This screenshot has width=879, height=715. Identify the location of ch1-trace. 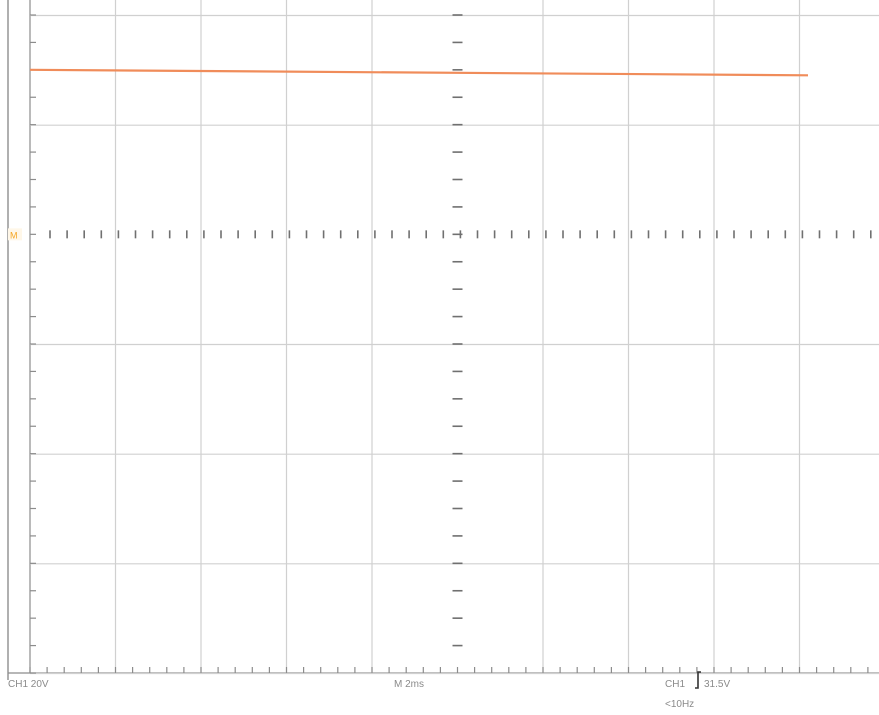
(419, 72).